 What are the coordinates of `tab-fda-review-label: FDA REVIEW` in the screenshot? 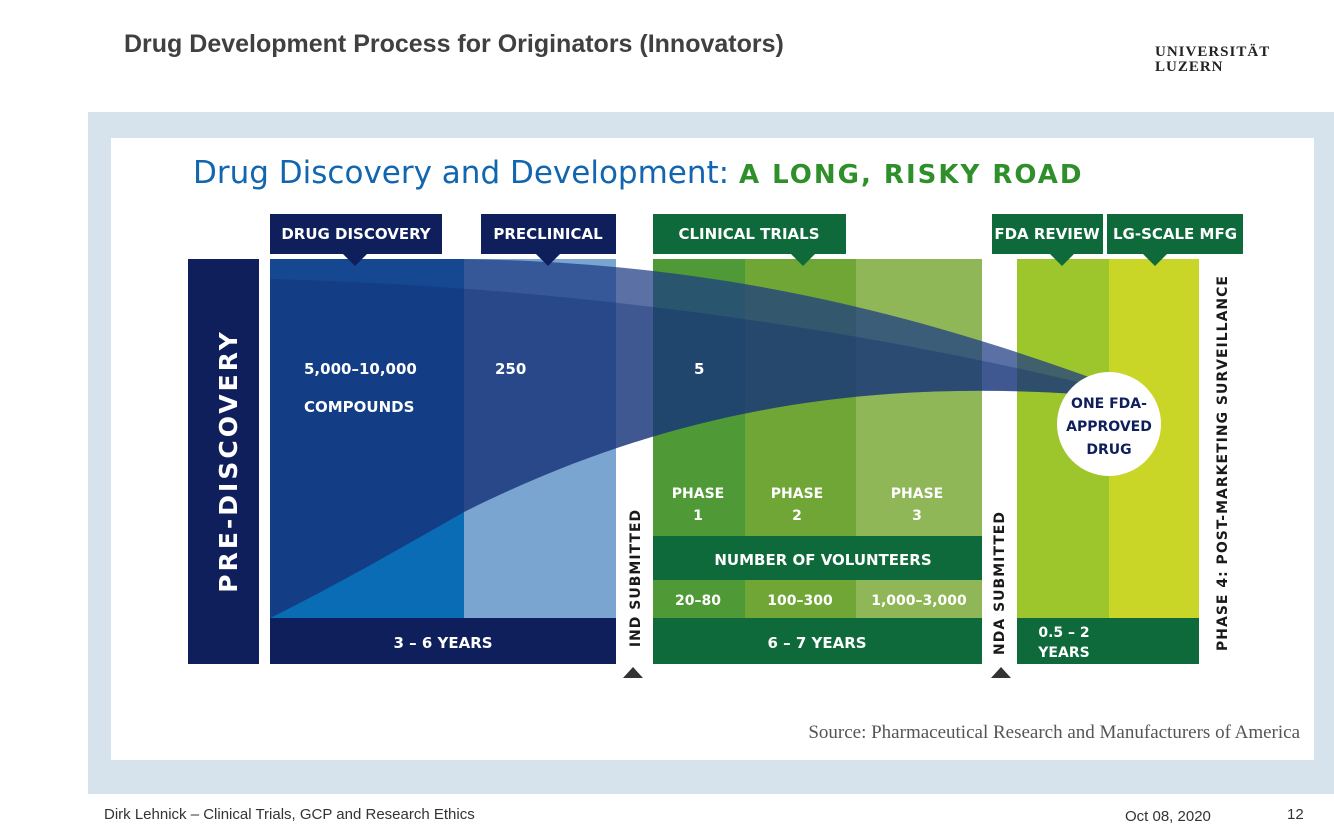 It's located at (1047, 234).